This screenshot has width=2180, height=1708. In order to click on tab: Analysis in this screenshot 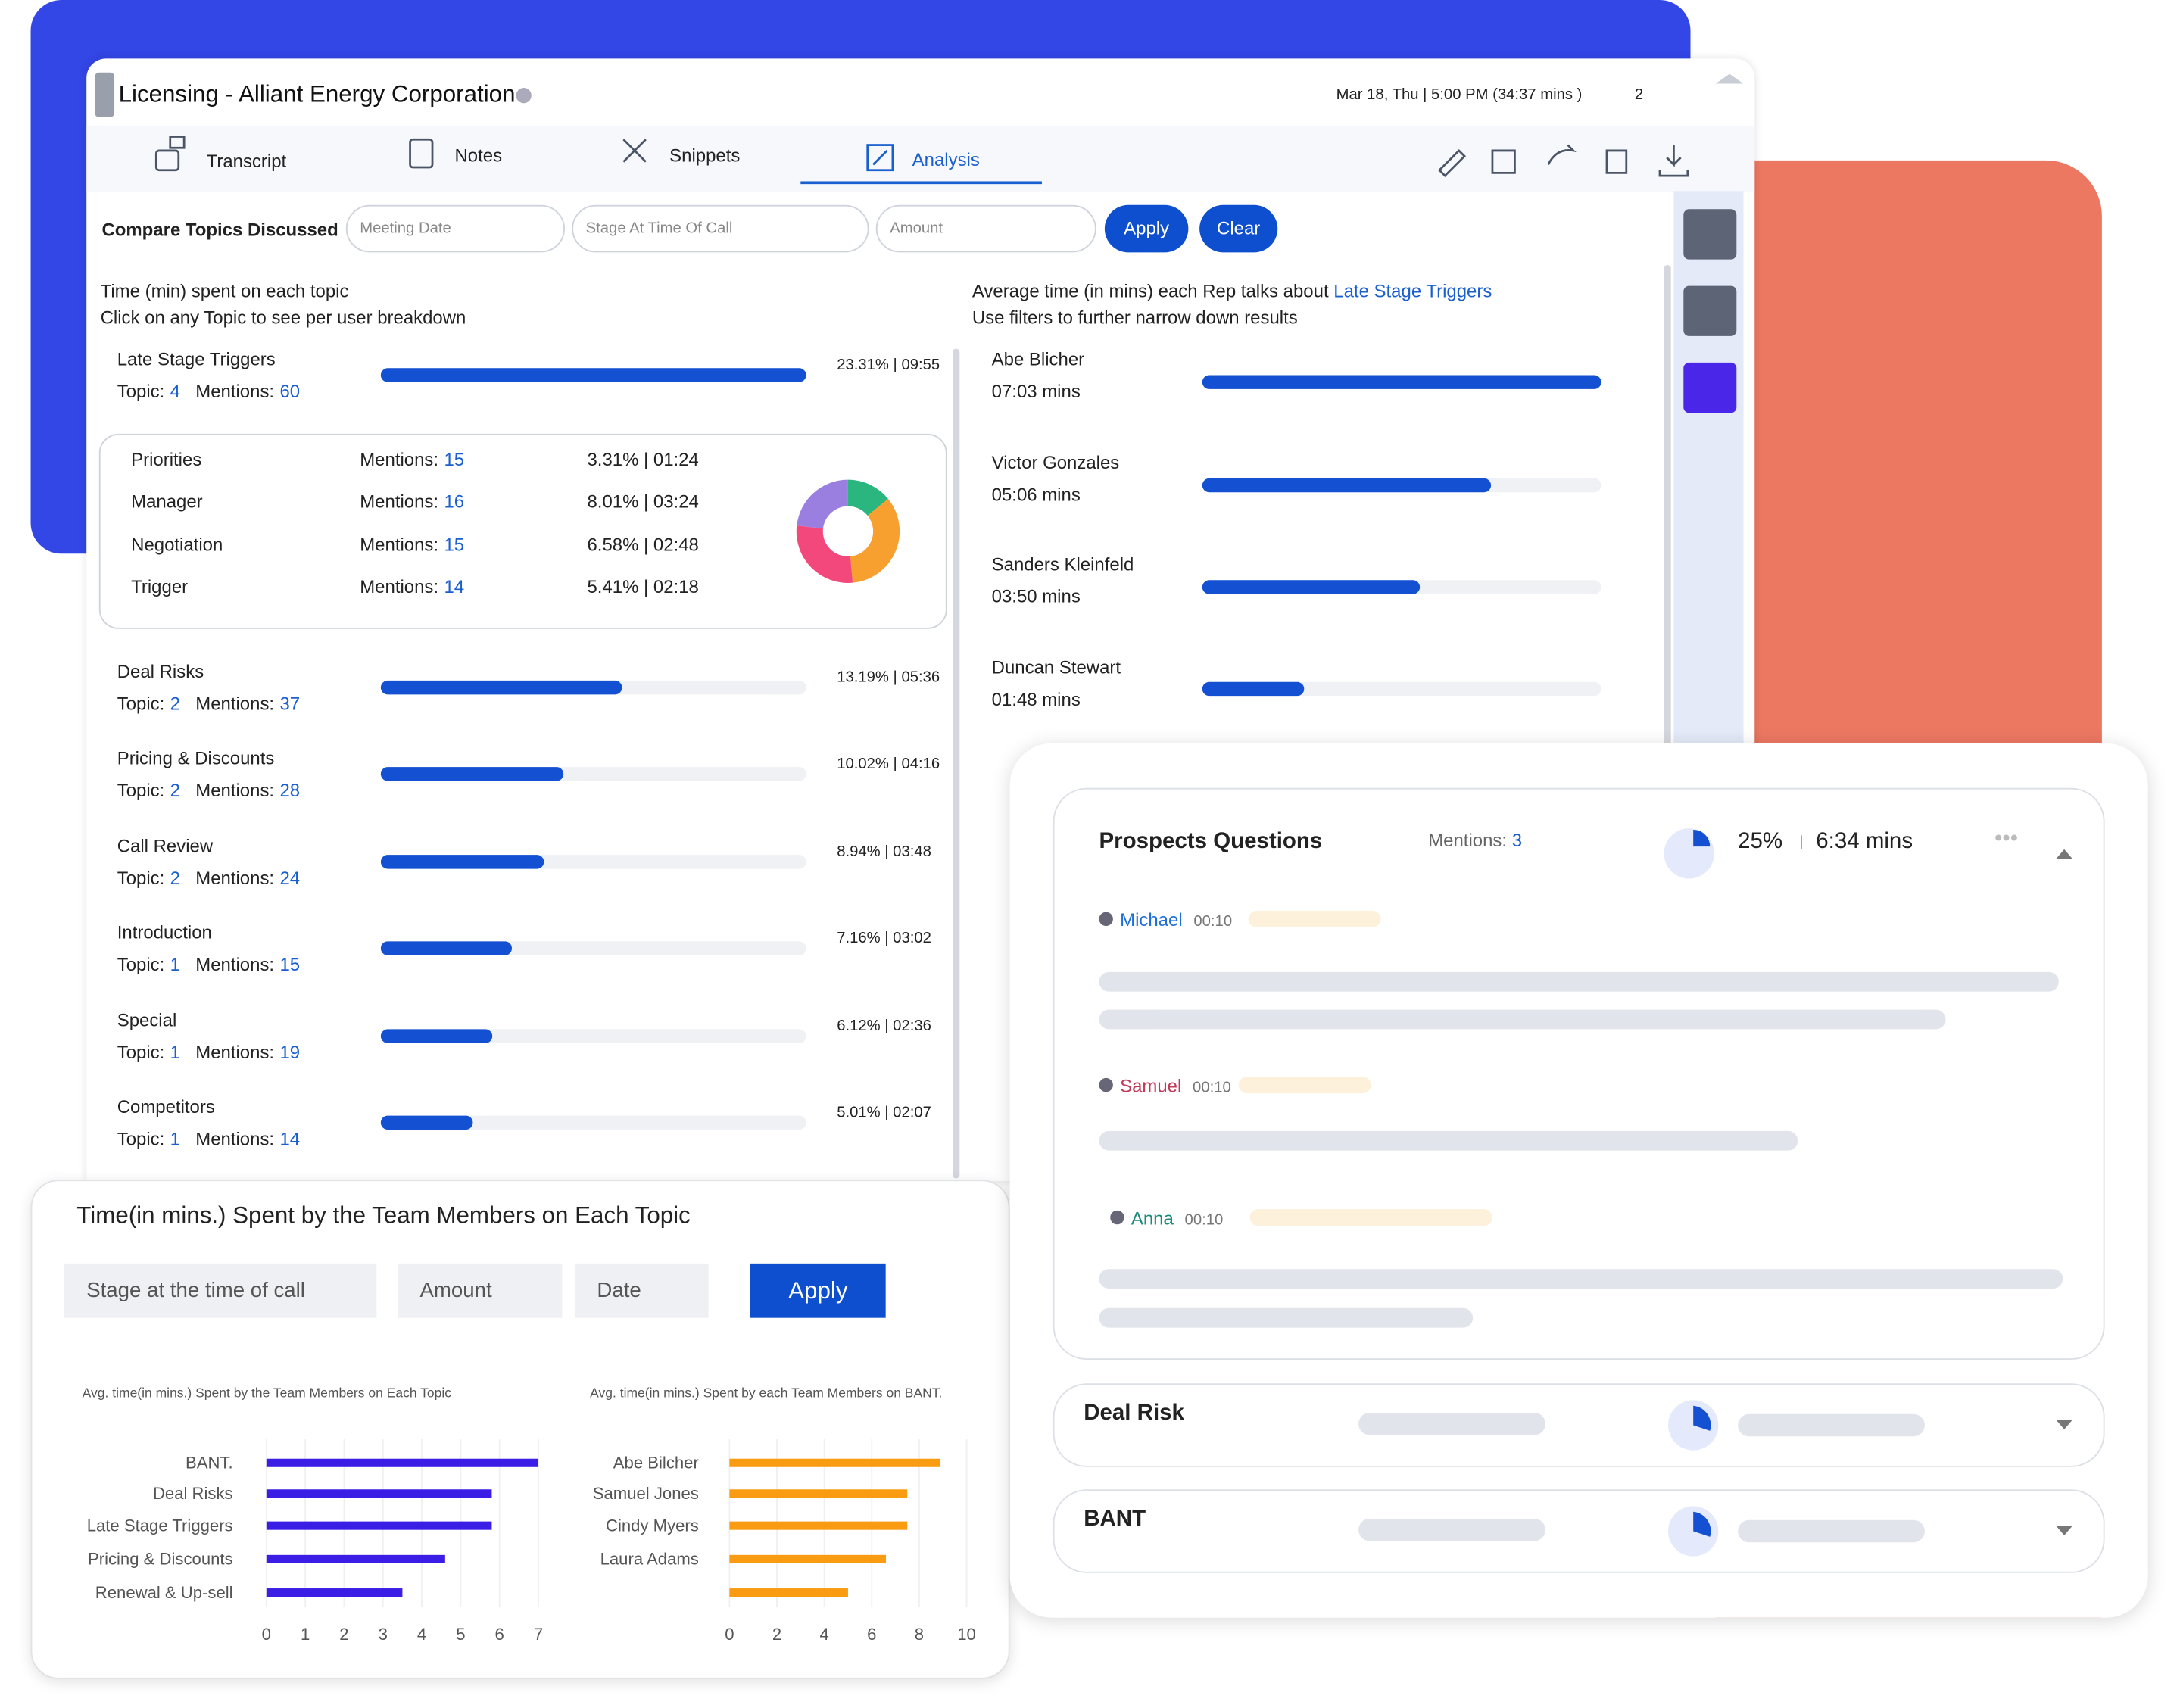, I will do `click(946, 159)`.